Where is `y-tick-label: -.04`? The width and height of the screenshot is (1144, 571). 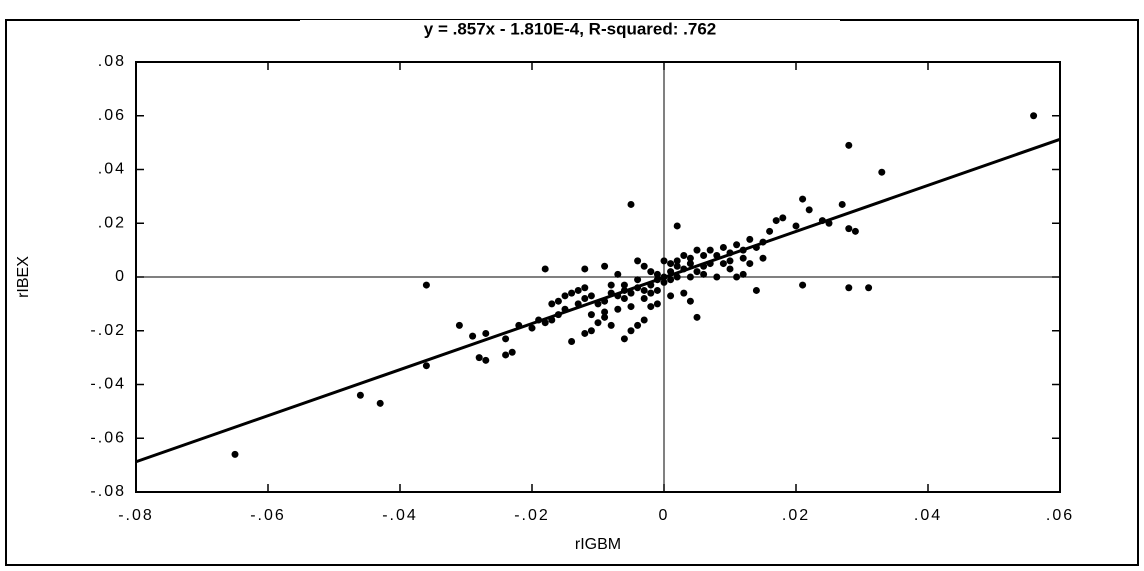 y-tick-label: -.04 is located at coordinates (108, 384).